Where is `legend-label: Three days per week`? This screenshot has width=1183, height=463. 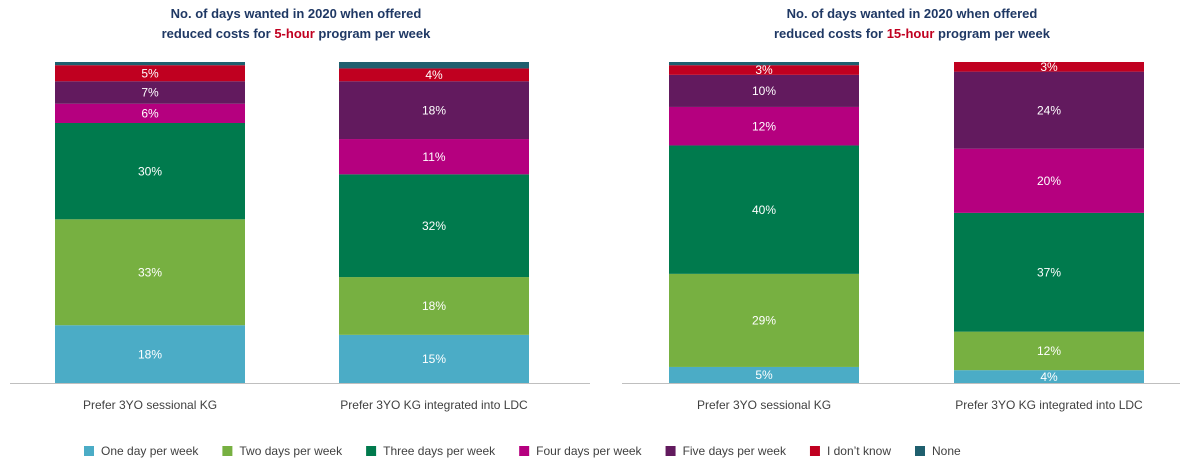 legend-label: Three days per week is located at coordinates (439, 451).